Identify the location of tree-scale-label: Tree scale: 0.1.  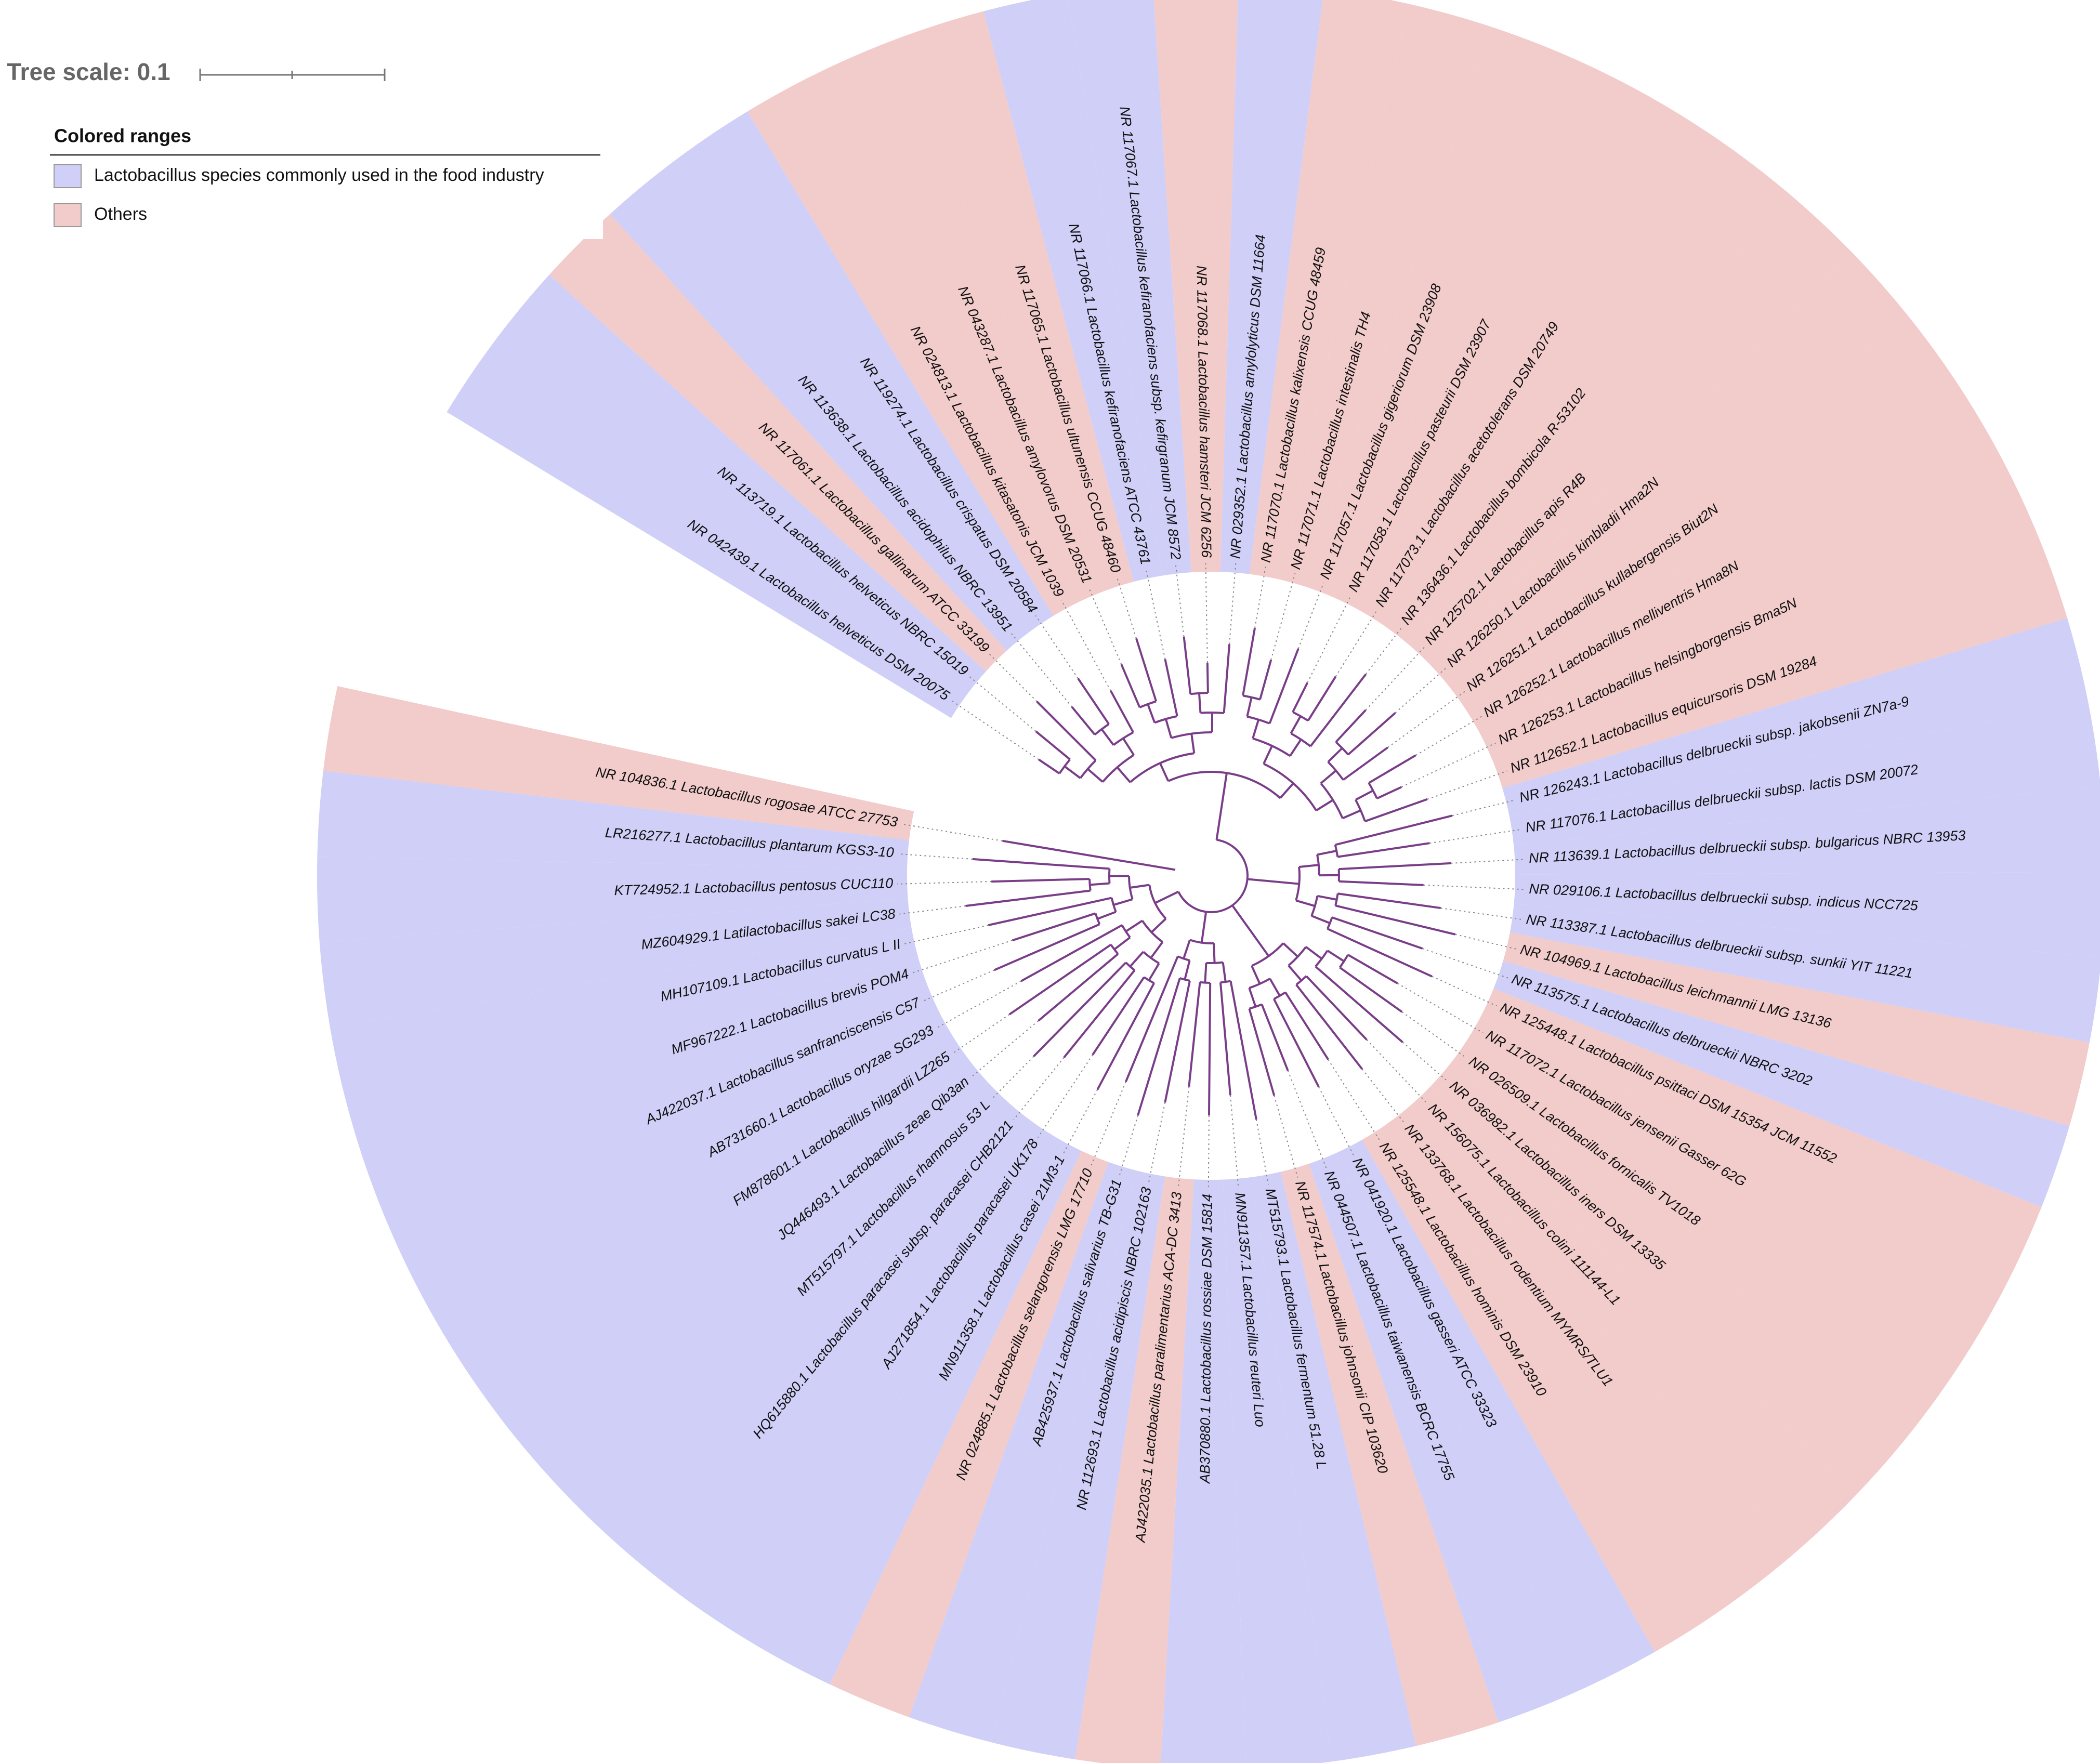
(89, 71).